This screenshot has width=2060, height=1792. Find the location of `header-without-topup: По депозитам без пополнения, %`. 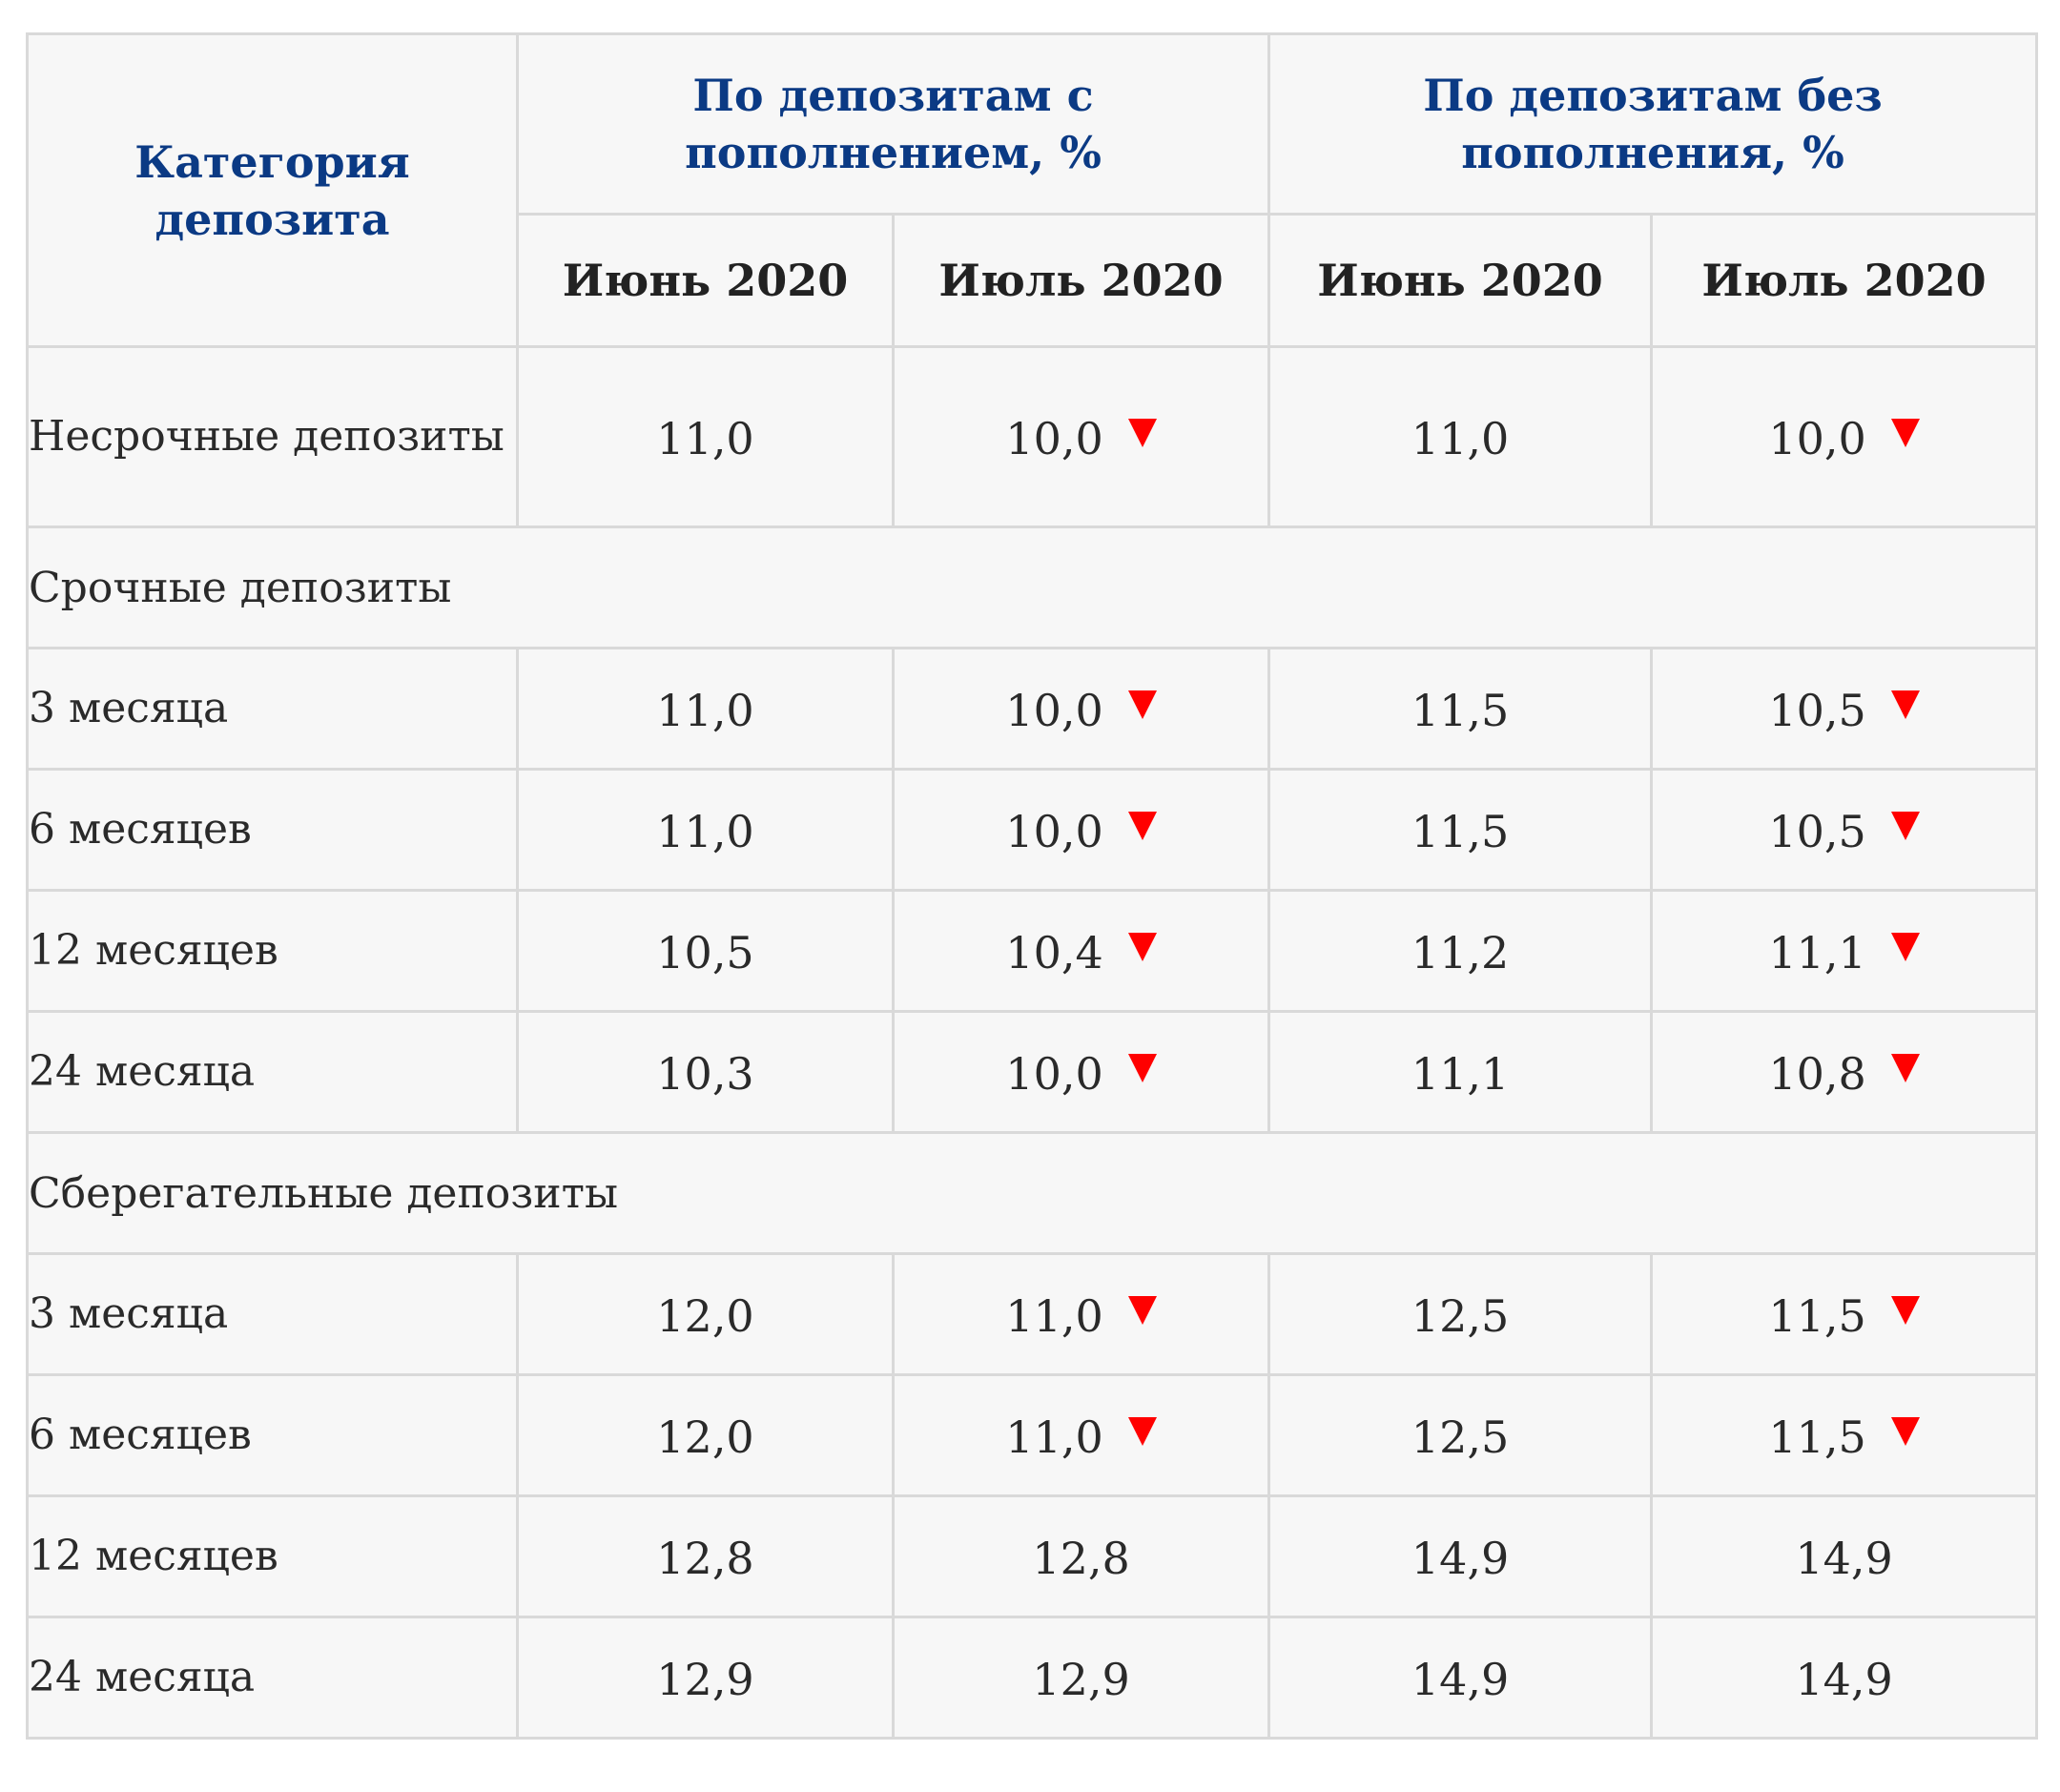

header-without-topup: По депозитам без пополнения, % is located at coordinates (1653, 124).